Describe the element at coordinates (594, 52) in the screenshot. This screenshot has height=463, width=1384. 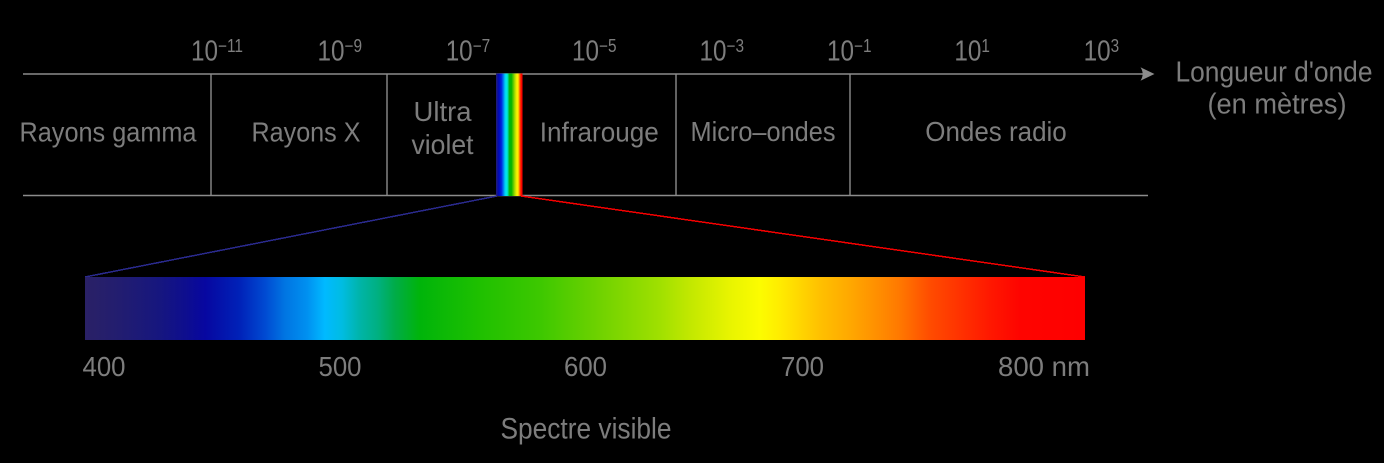
I see `svg-text: 10⁻⁵` at that location.